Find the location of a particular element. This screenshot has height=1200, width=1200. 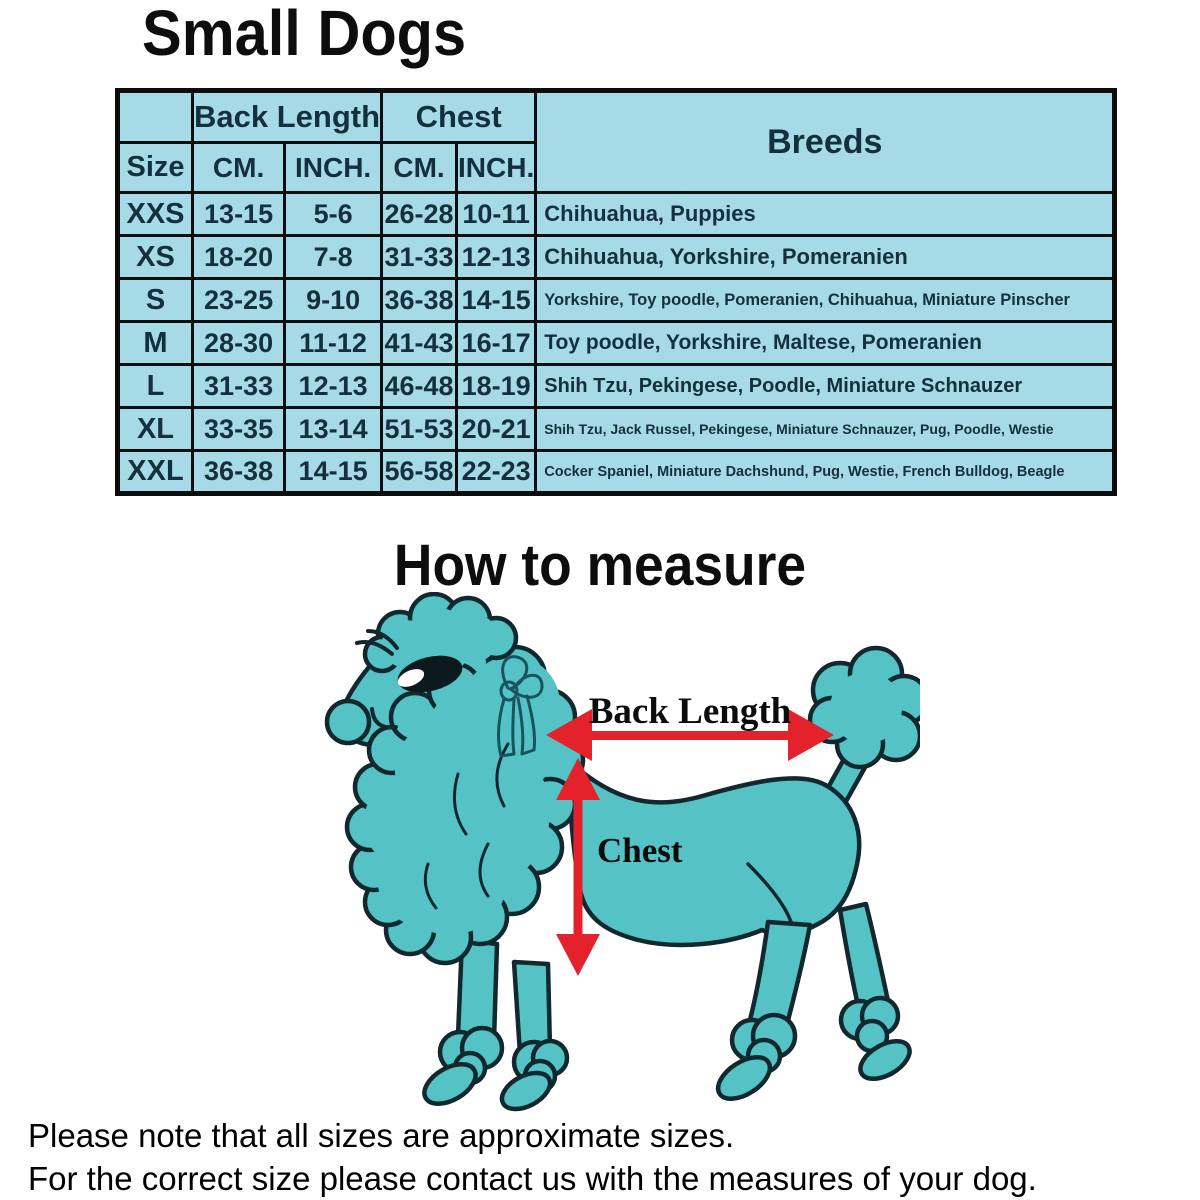

cell-chest-inch: 12-13 is located at coordinates (496, 257).